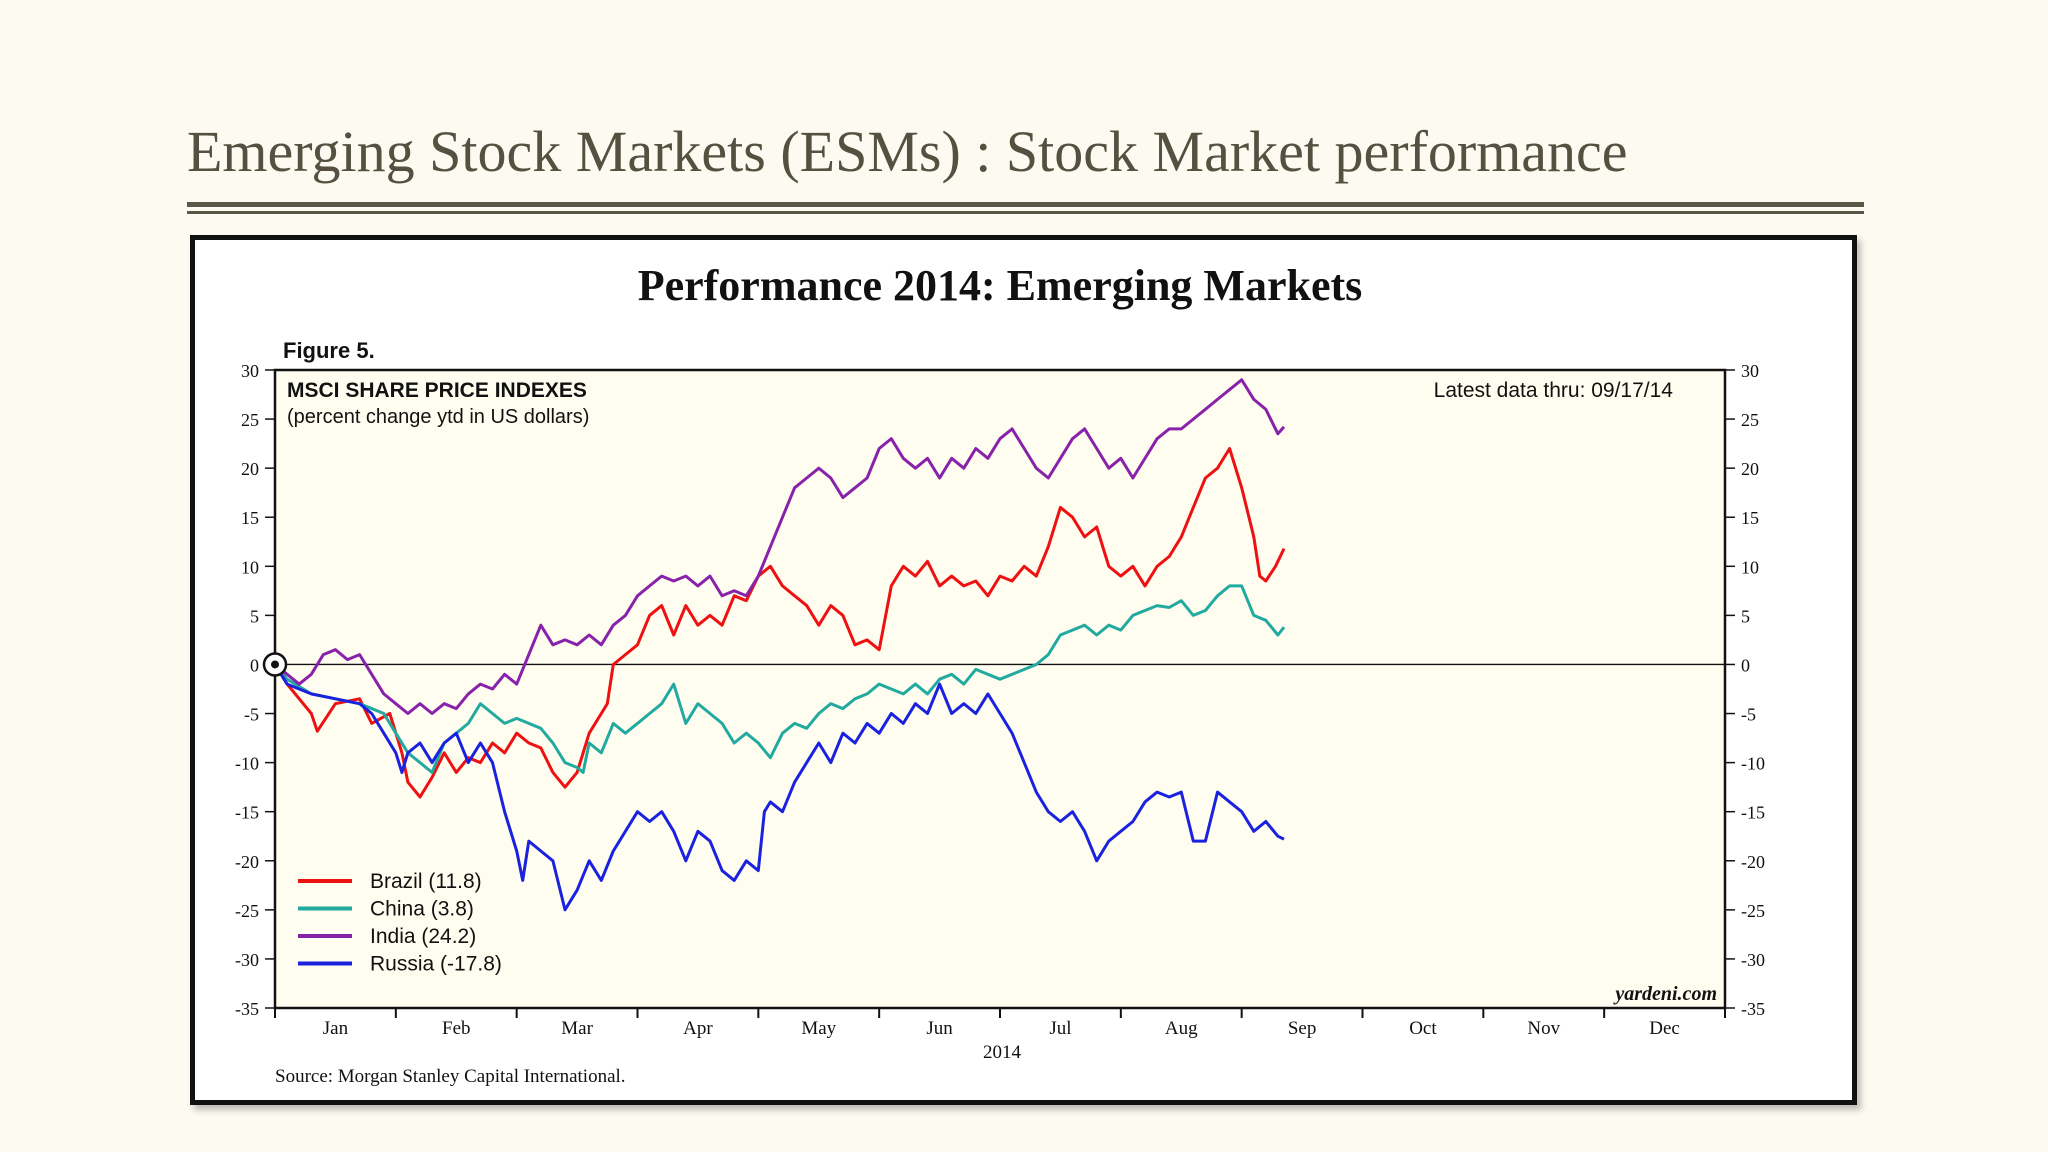 The image size is (2048, 1152). Describe the element at coordinates (250, 518) in the screenshot. I see `y-tick-label-left: 15` at that location.